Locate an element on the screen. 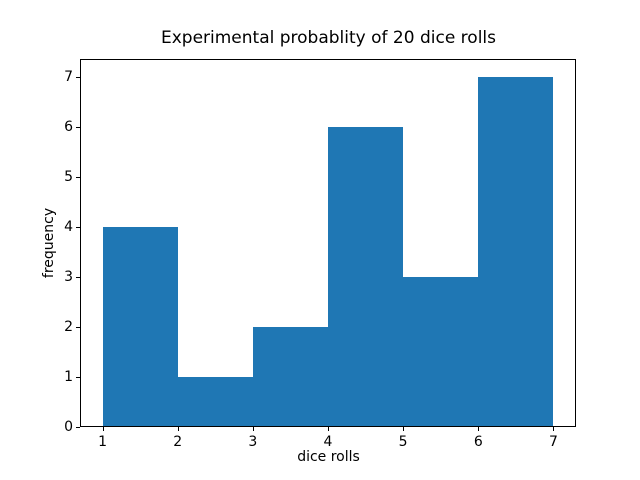 The width and height of the screenshot is (640, 480). x-tick-label: 7 is located at coordinates (553, 442).